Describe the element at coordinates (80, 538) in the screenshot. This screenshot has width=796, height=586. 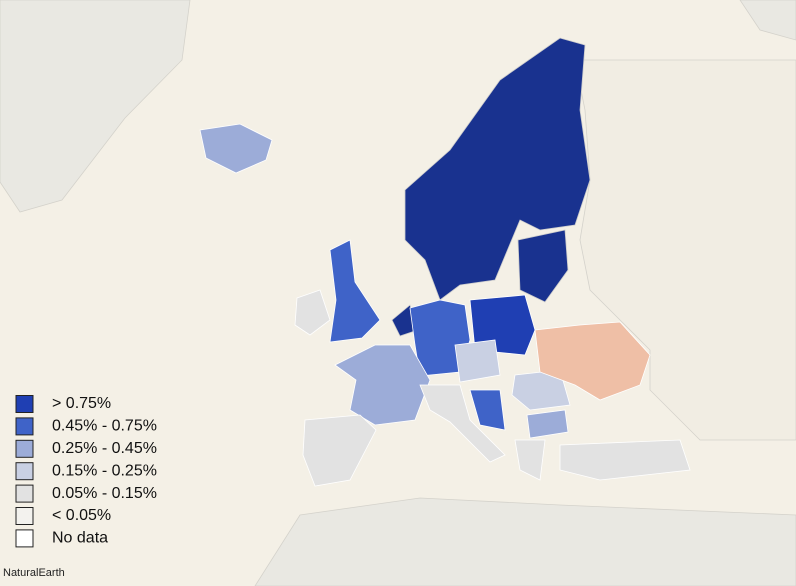
I see `legend-label: No data` at that location.